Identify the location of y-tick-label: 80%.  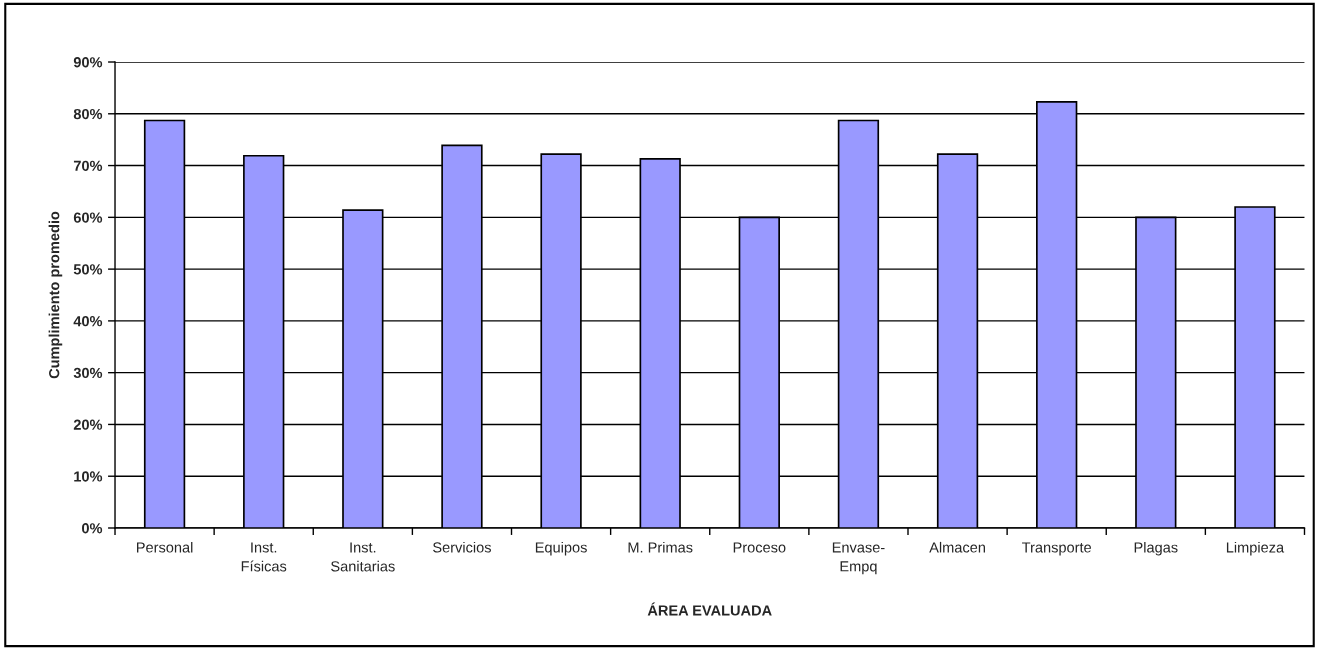
(88, 114).